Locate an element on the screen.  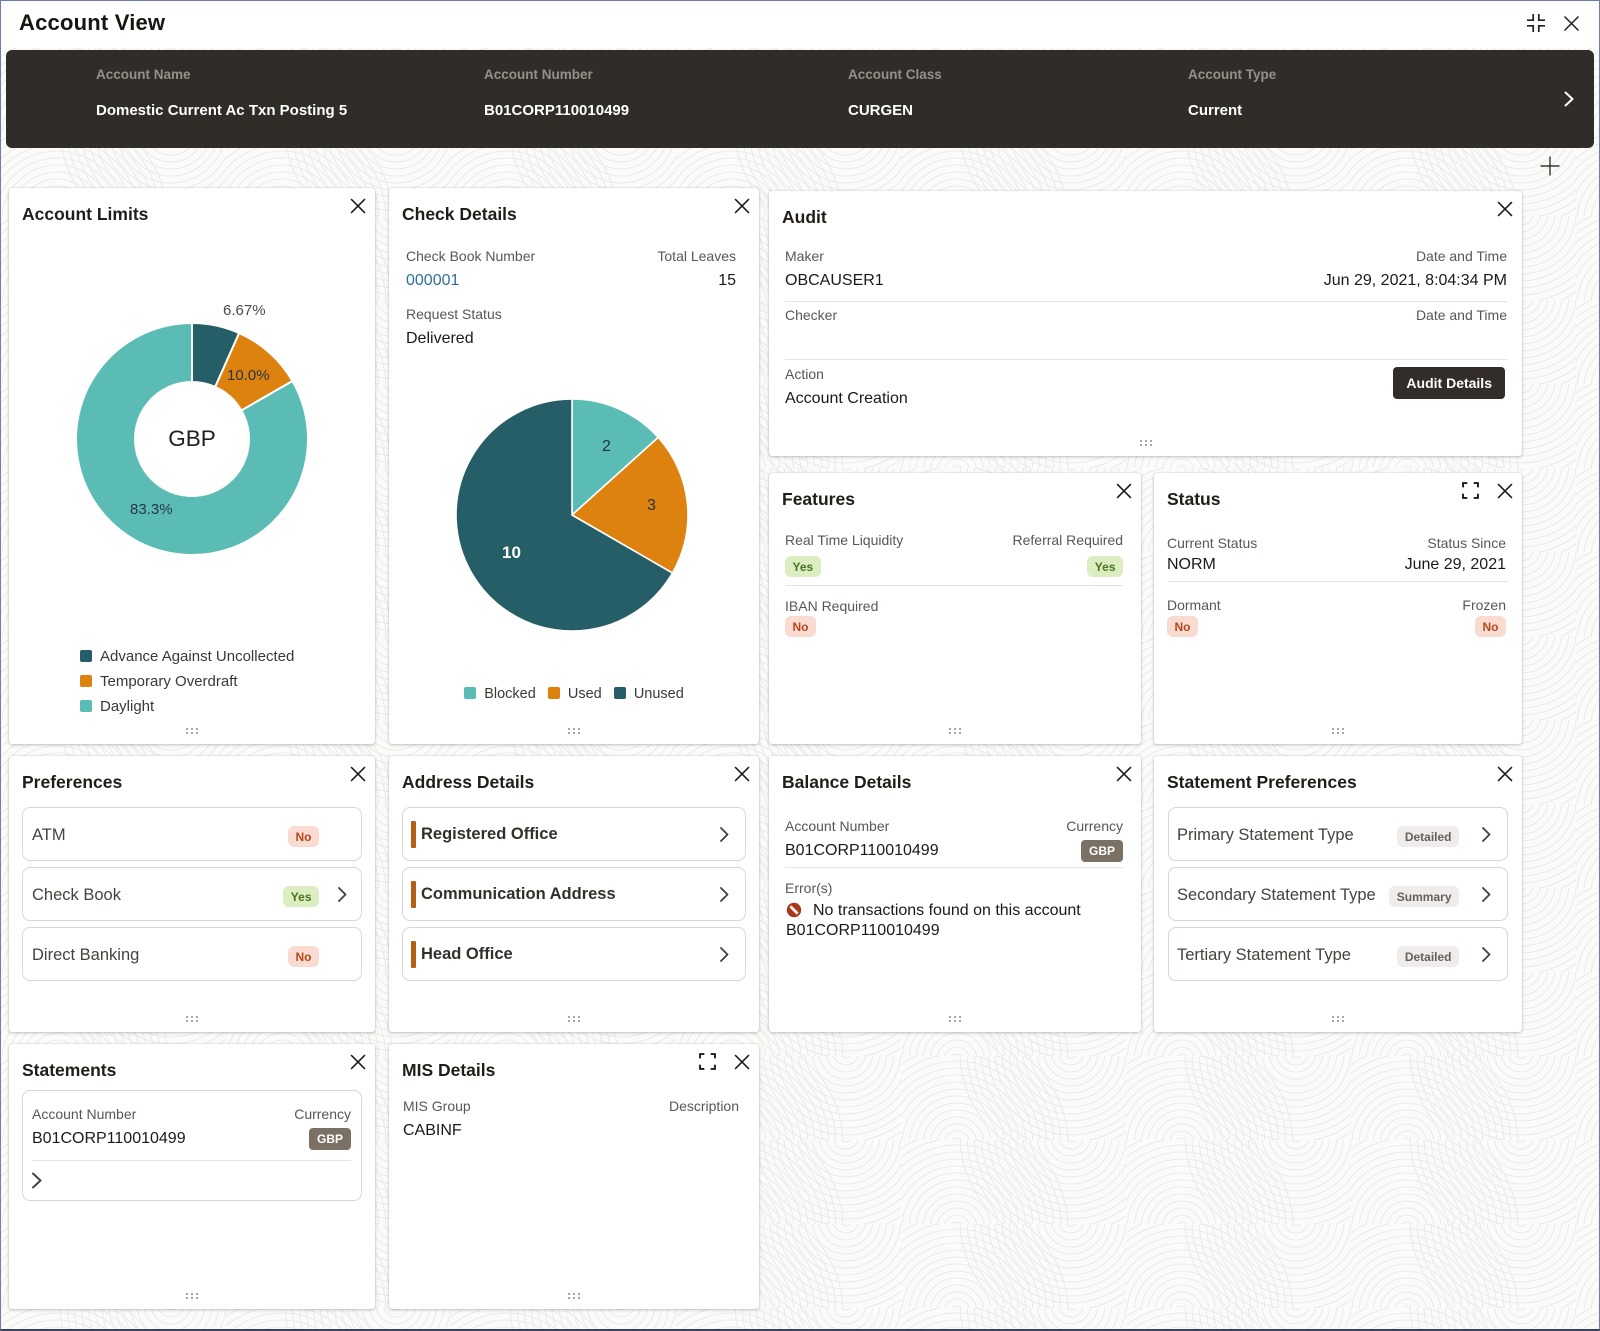
svg-text: 6.67% is located at coordinates (244, 310).